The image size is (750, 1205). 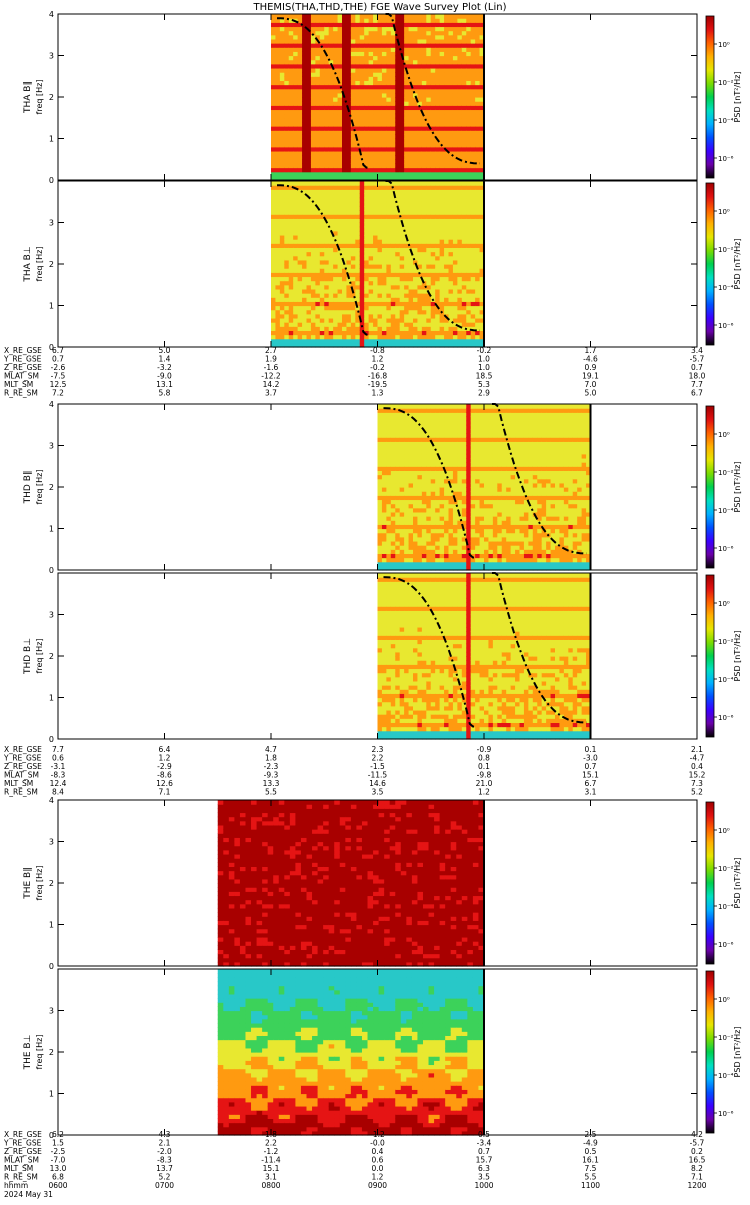 What do you see at coordinates (51, 139) in the screenshot?
I see `y-tick-label: 1` at bounding box center [51, 139].